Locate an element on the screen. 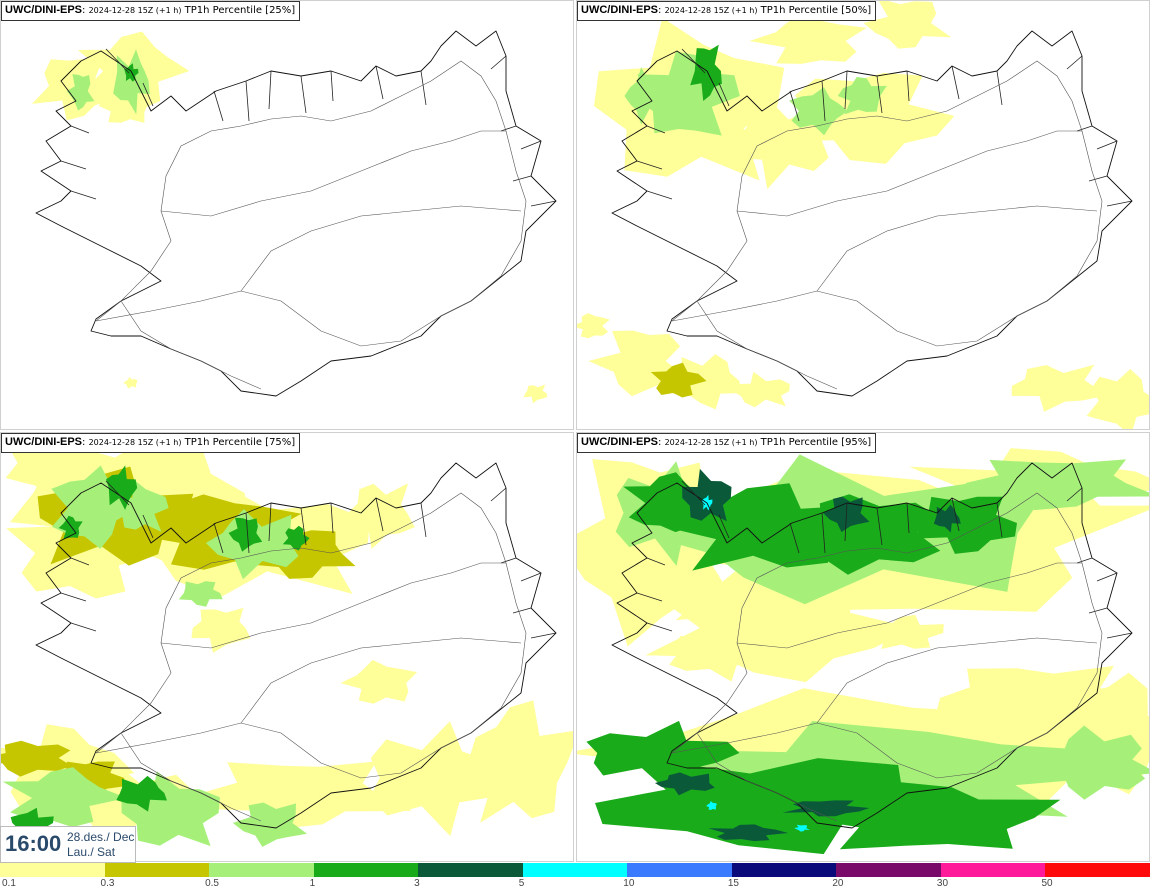  colorbar-label: 20 is located at coordinates (838, 883).